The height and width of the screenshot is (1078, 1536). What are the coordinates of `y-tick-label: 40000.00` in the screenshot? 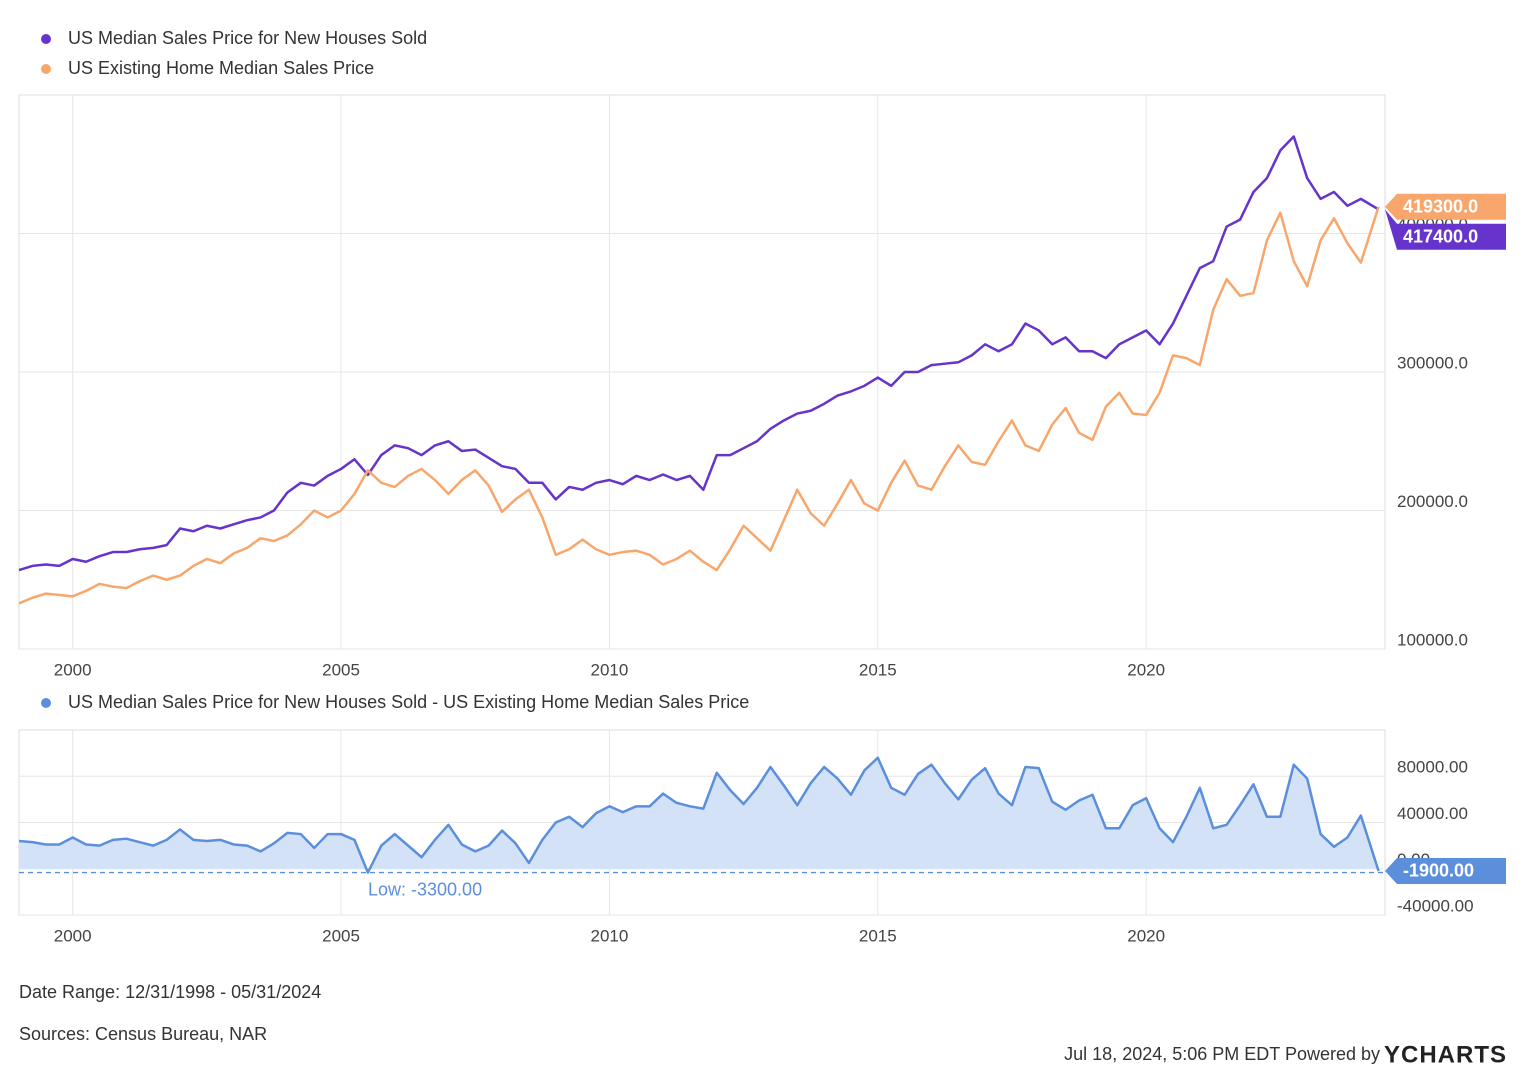 It's located at (1432, 813).